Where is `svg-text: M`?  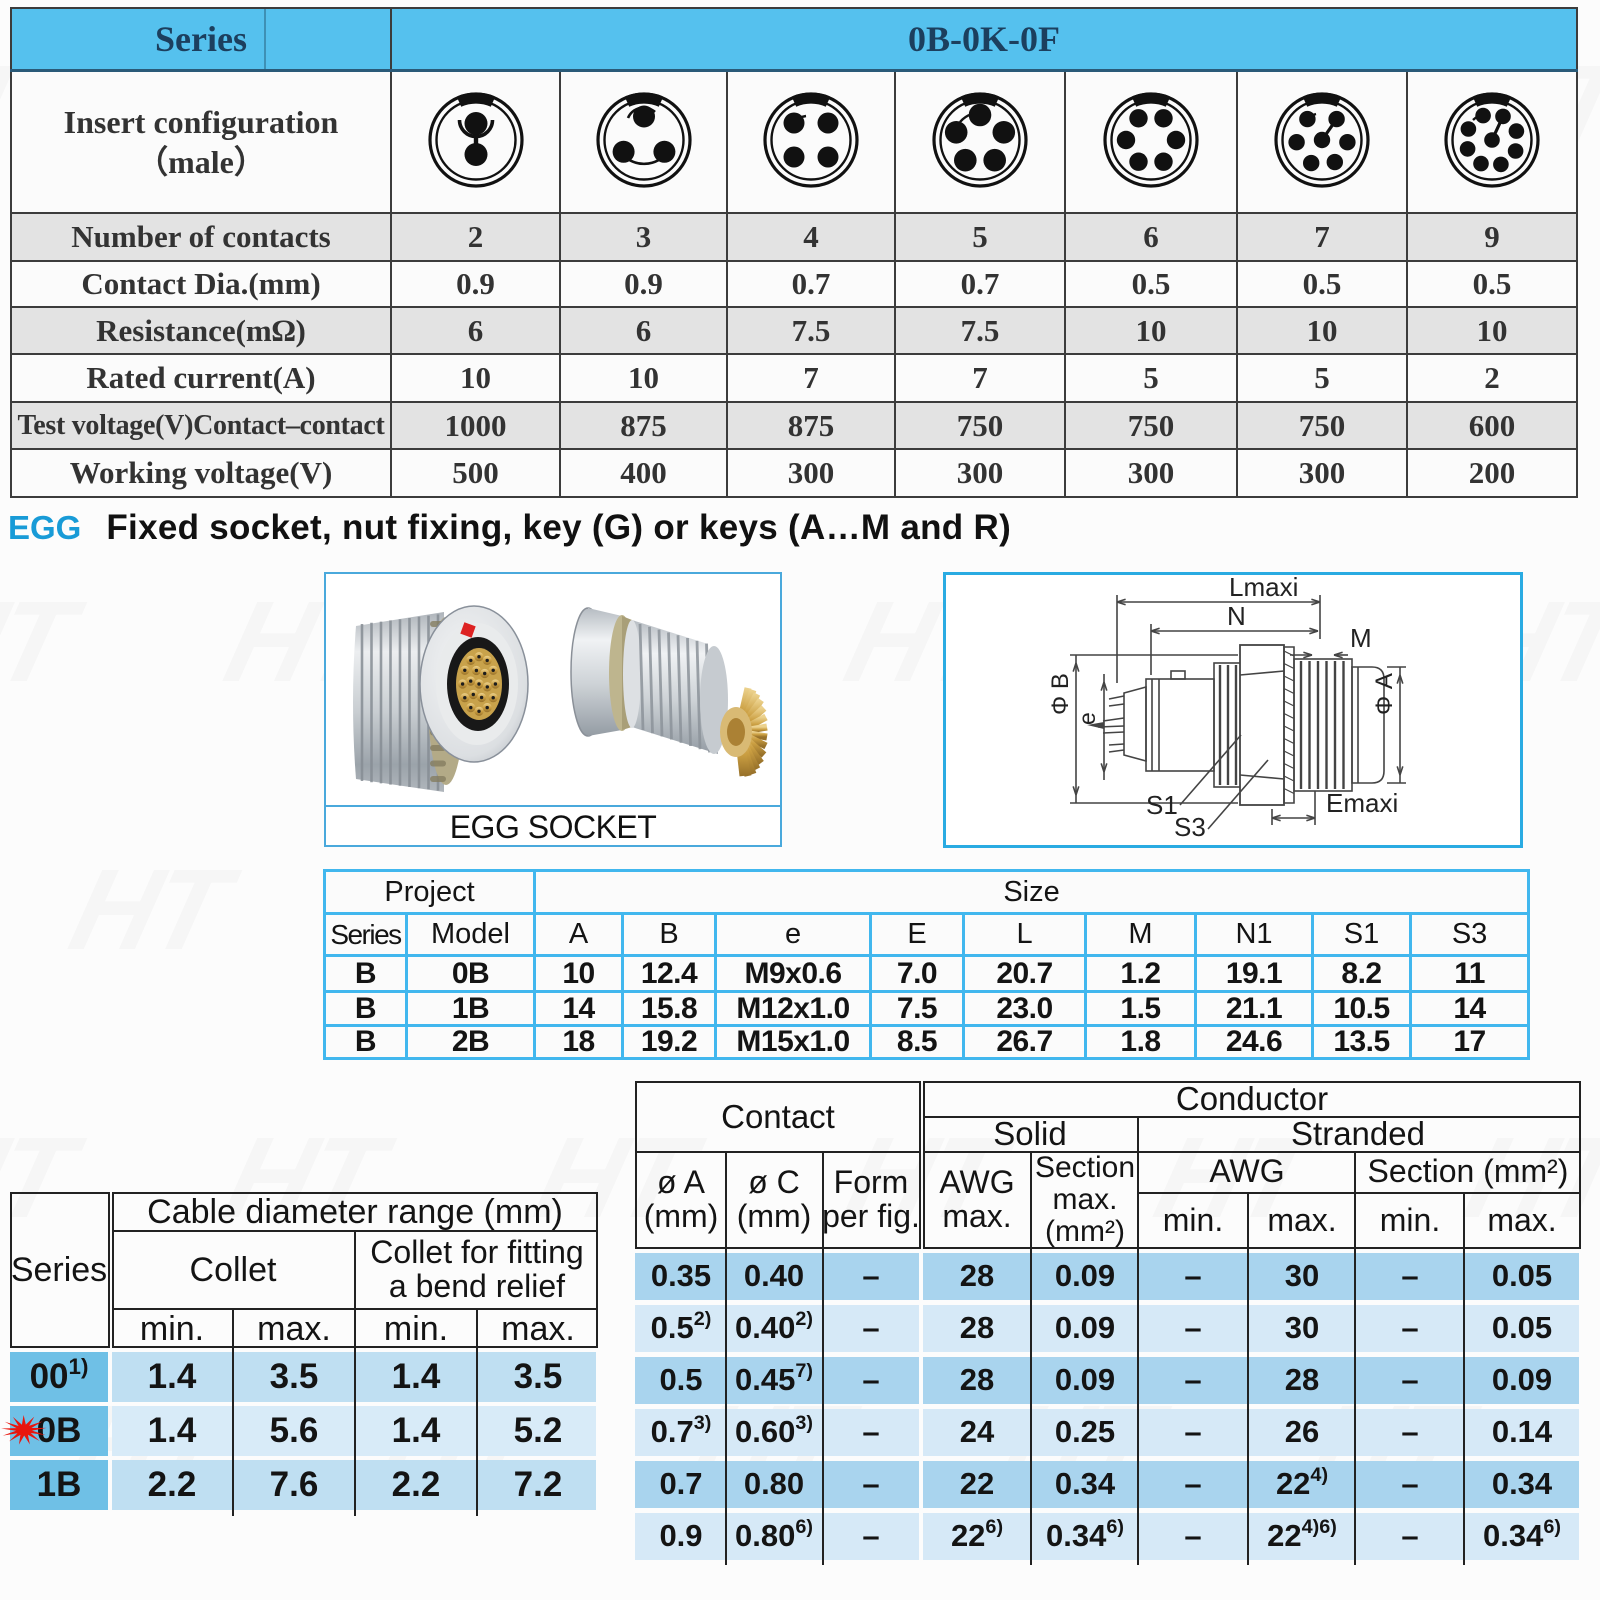 svg-text: M is located at coordinates (1361, 638).